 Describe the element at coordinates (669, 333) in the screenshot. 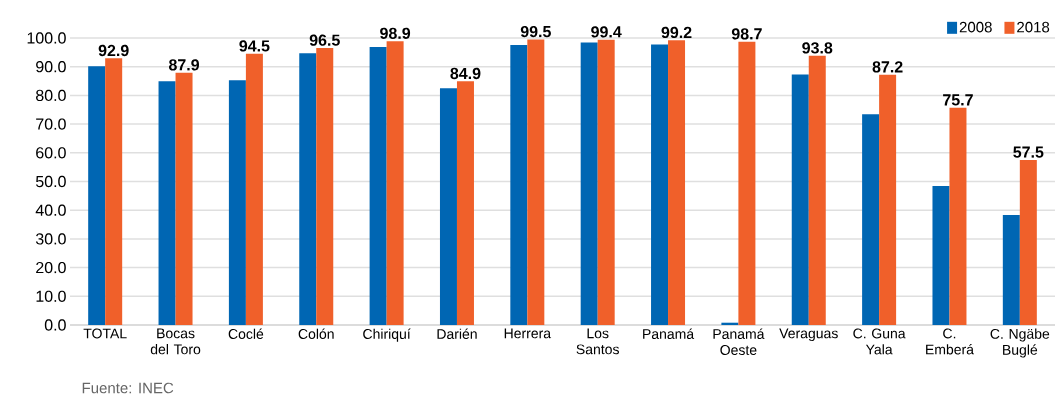

I see `x-tick-label: Panamá` at that location.